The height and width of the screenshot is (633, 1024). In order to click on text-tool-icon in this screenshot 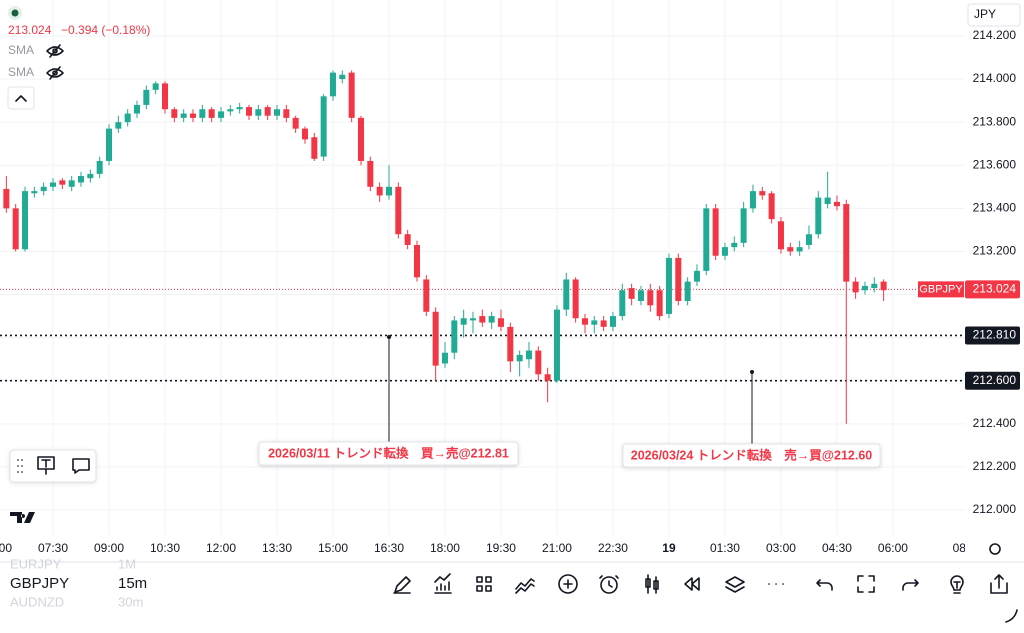, I will do `click(46, 465)`.